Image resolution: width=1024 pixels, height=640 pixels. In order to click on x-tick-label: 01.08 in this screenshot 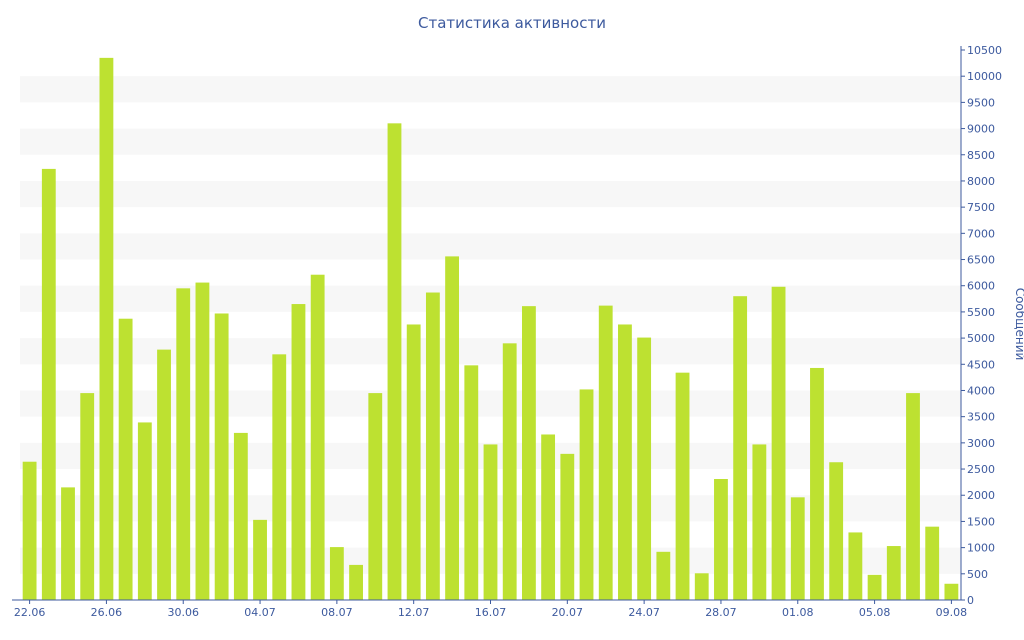, I will do `click(798, 612)`.